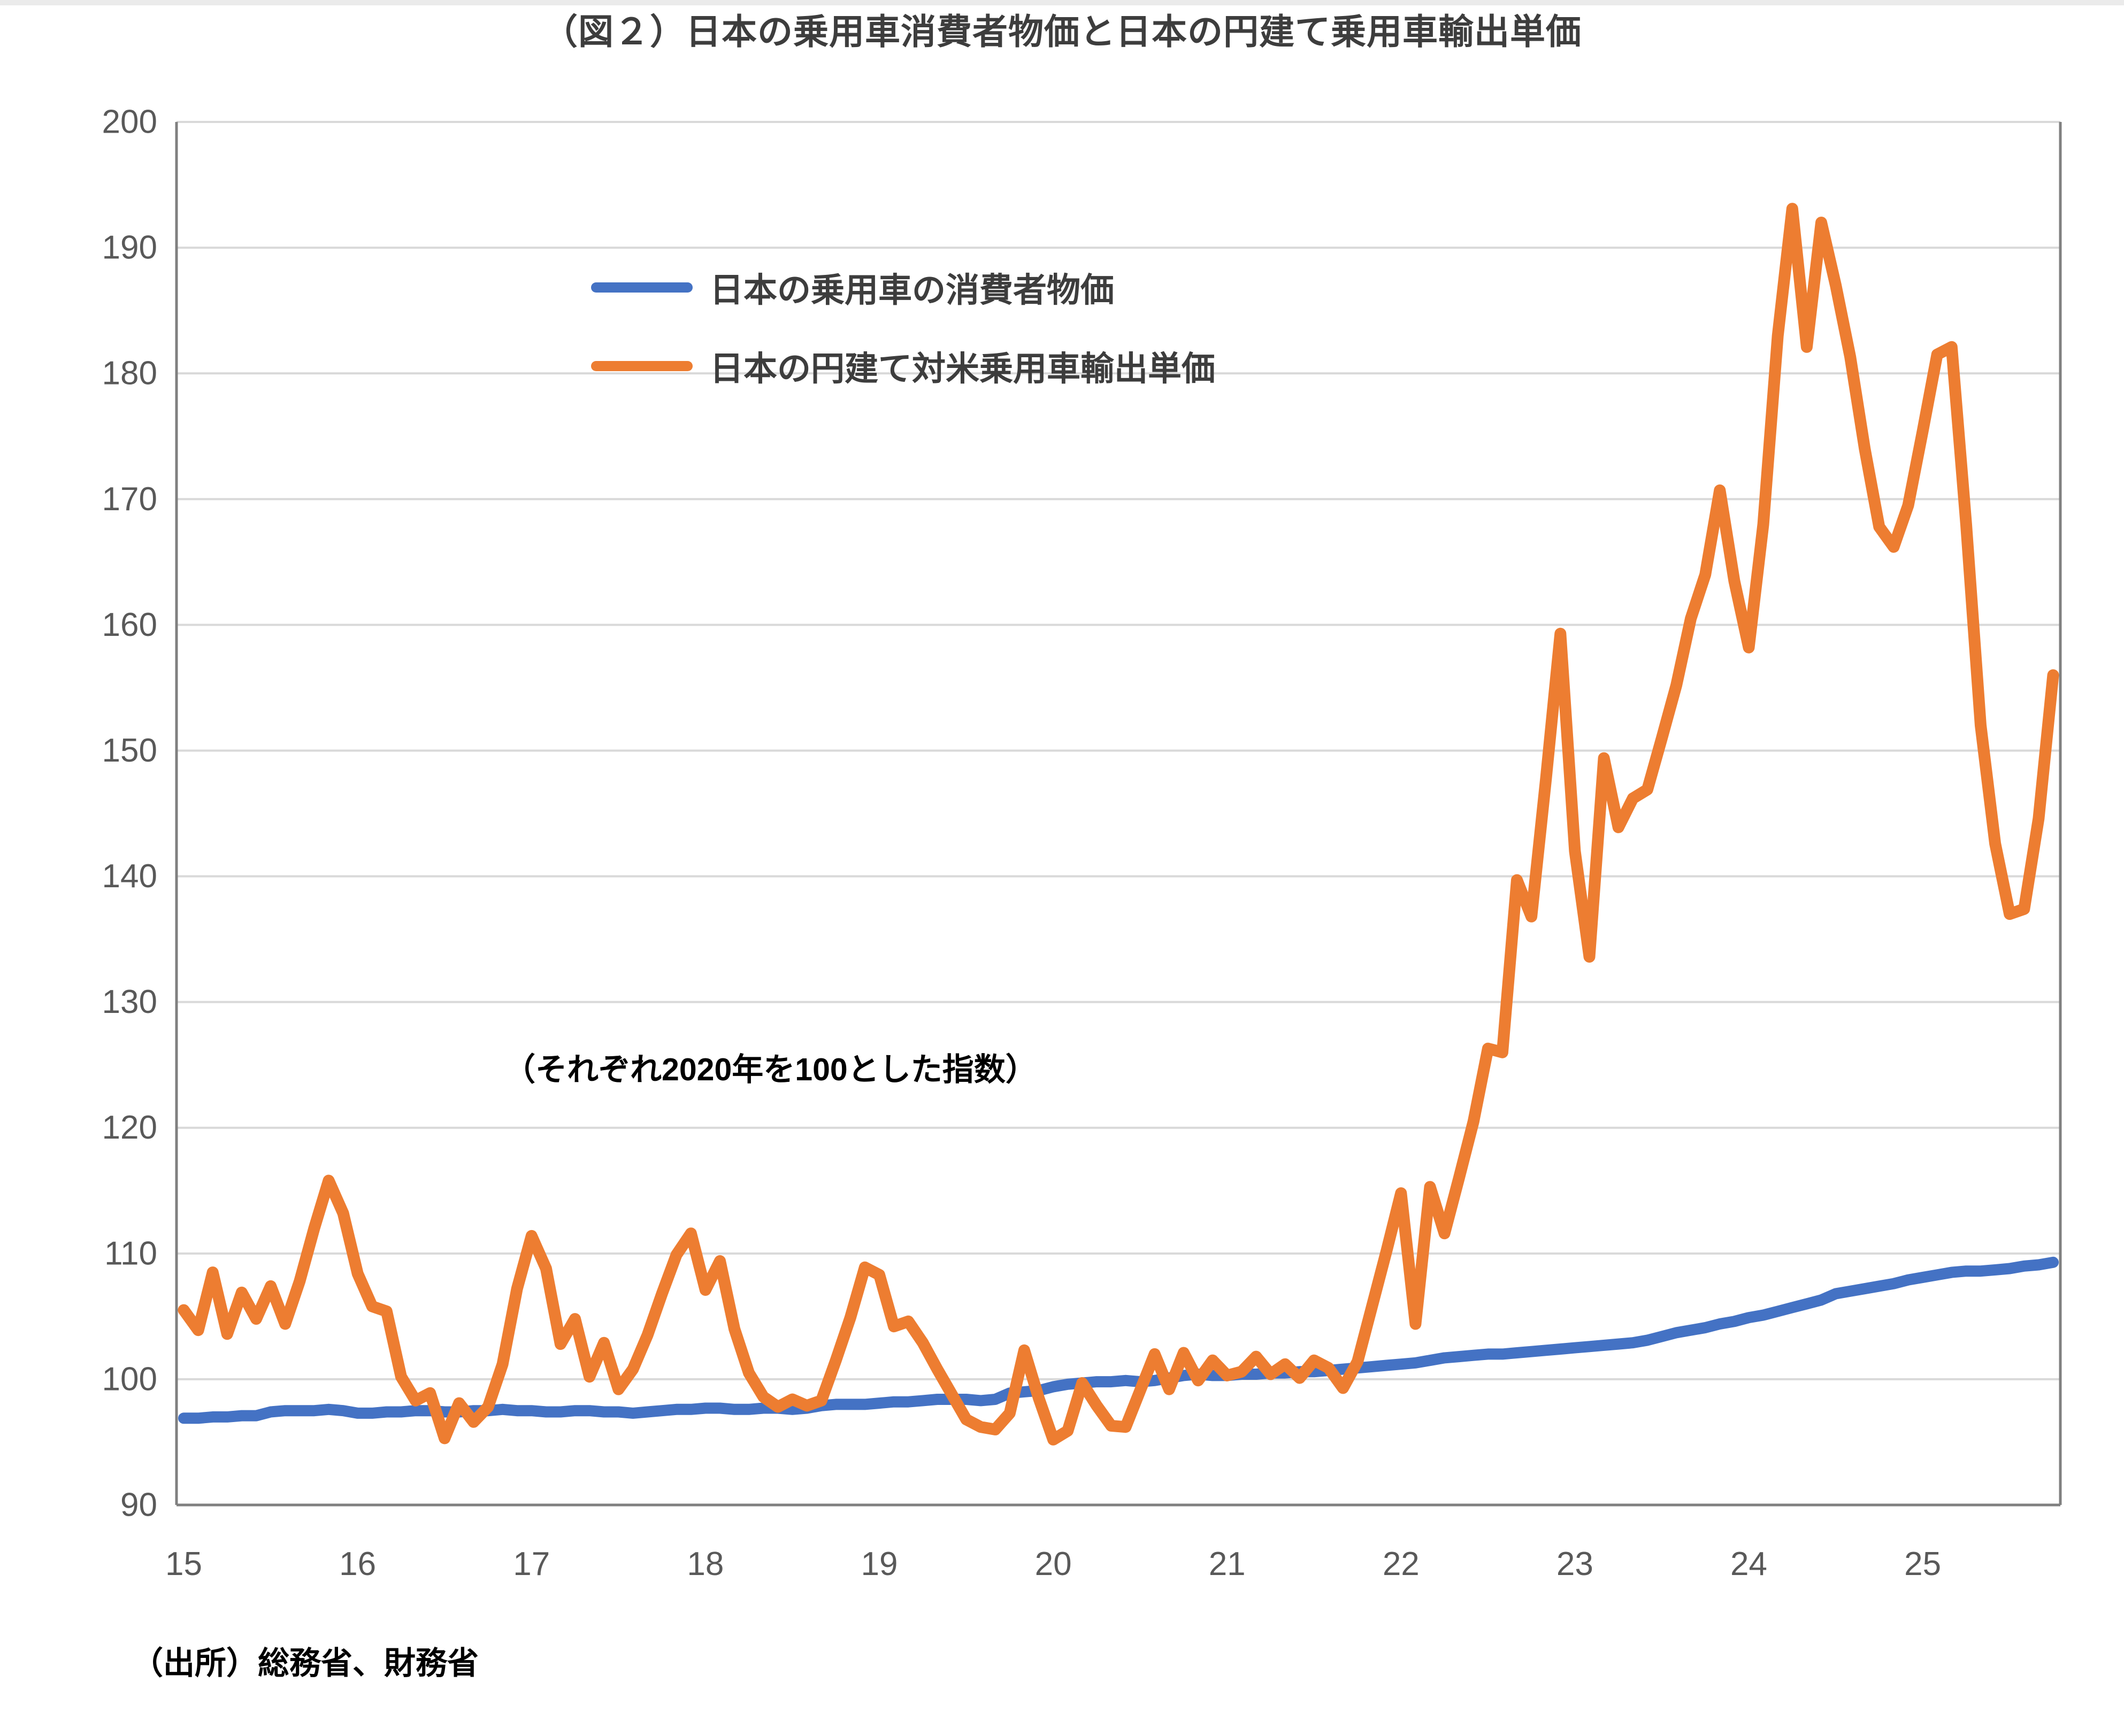  Describe the element at coordinates (880, 1565) in the screenshot. I see `x-tick-label: 19` at that location.